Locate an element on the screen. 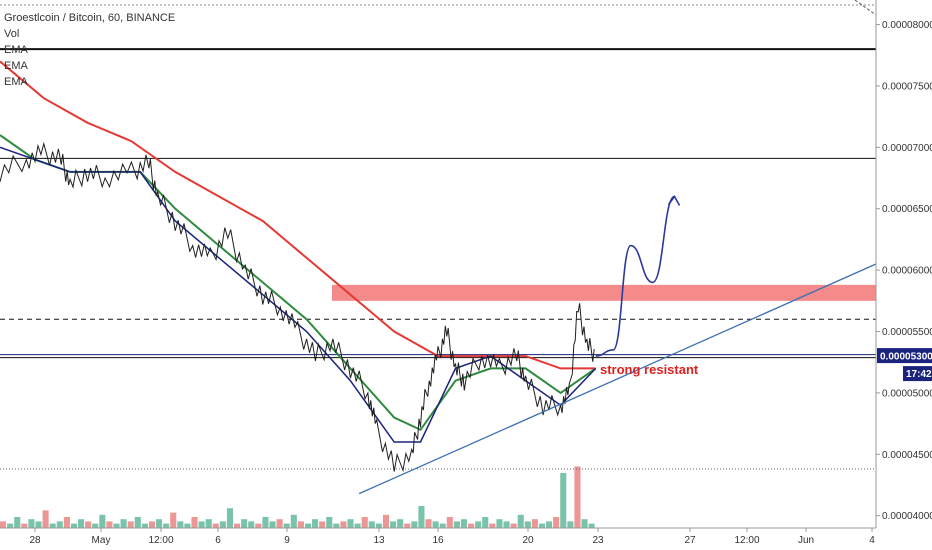  time-axis: 28 May 12:00 6 9 13 16 20 23 27 12:00 Jun 4 is located at coordinates (438, 536).